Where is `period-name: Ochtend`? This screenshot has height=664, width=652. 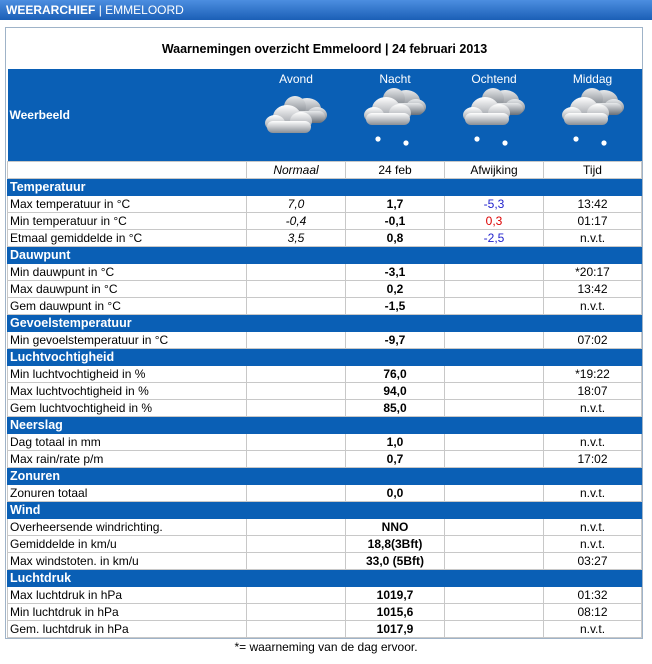
period-name: Ochtend is located at coordinates (494, 79).